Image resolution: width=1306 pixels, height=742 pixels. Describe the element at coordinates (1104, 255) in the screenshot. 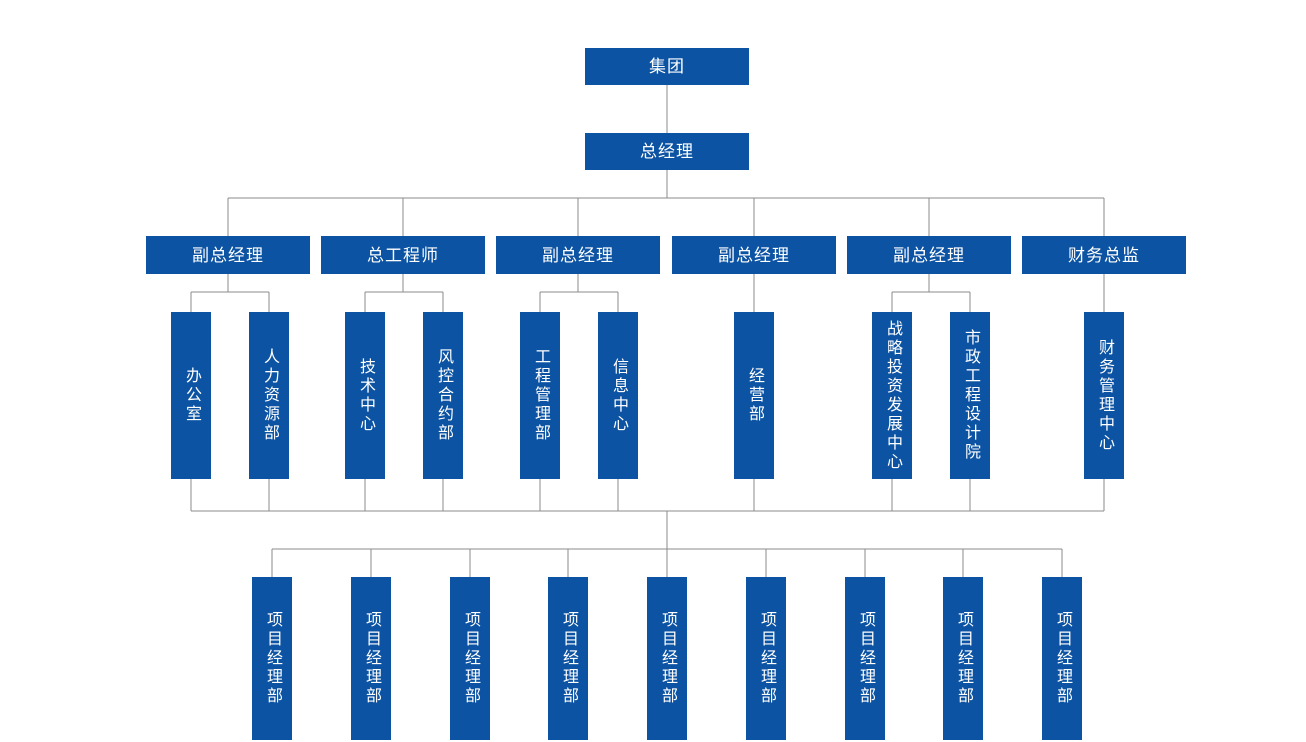

I see `org-node-executive-6: 财务总监` at that location.